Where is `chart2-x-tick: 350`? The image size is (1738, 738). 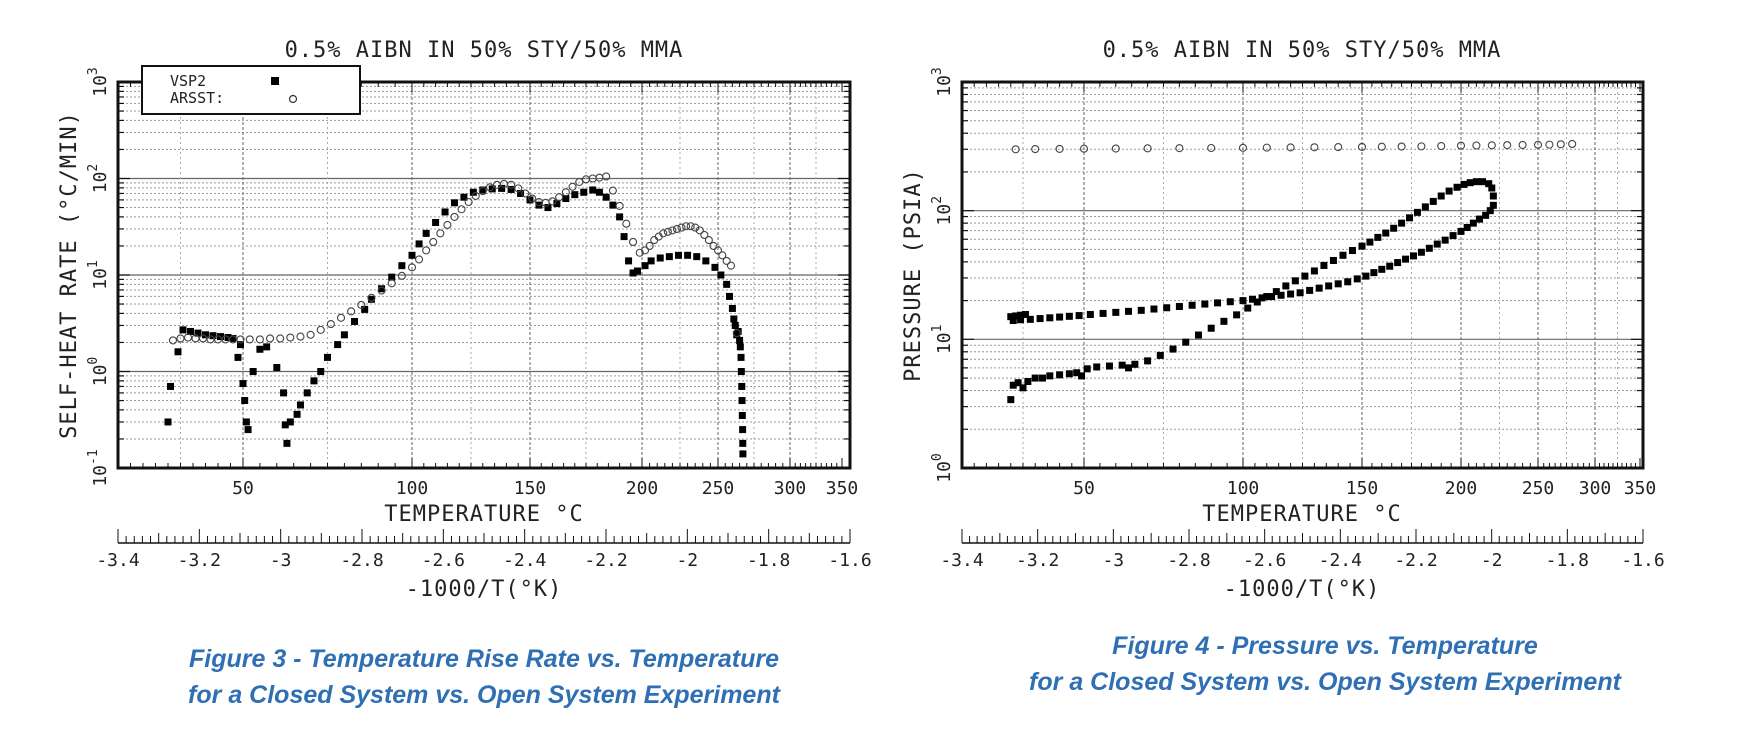
chart2-x-tick: 350 is located at coordinates (1640, 488).